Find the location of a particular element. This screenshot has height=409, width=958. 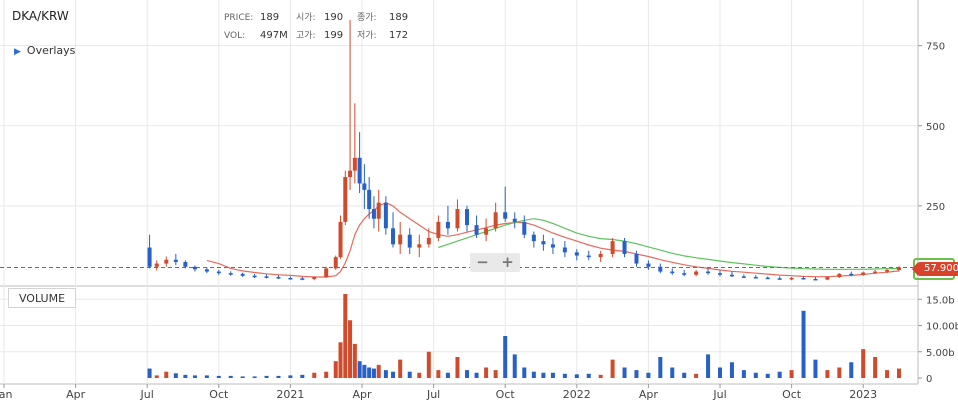

high-value: 199 is located at coordinates (334, 35).